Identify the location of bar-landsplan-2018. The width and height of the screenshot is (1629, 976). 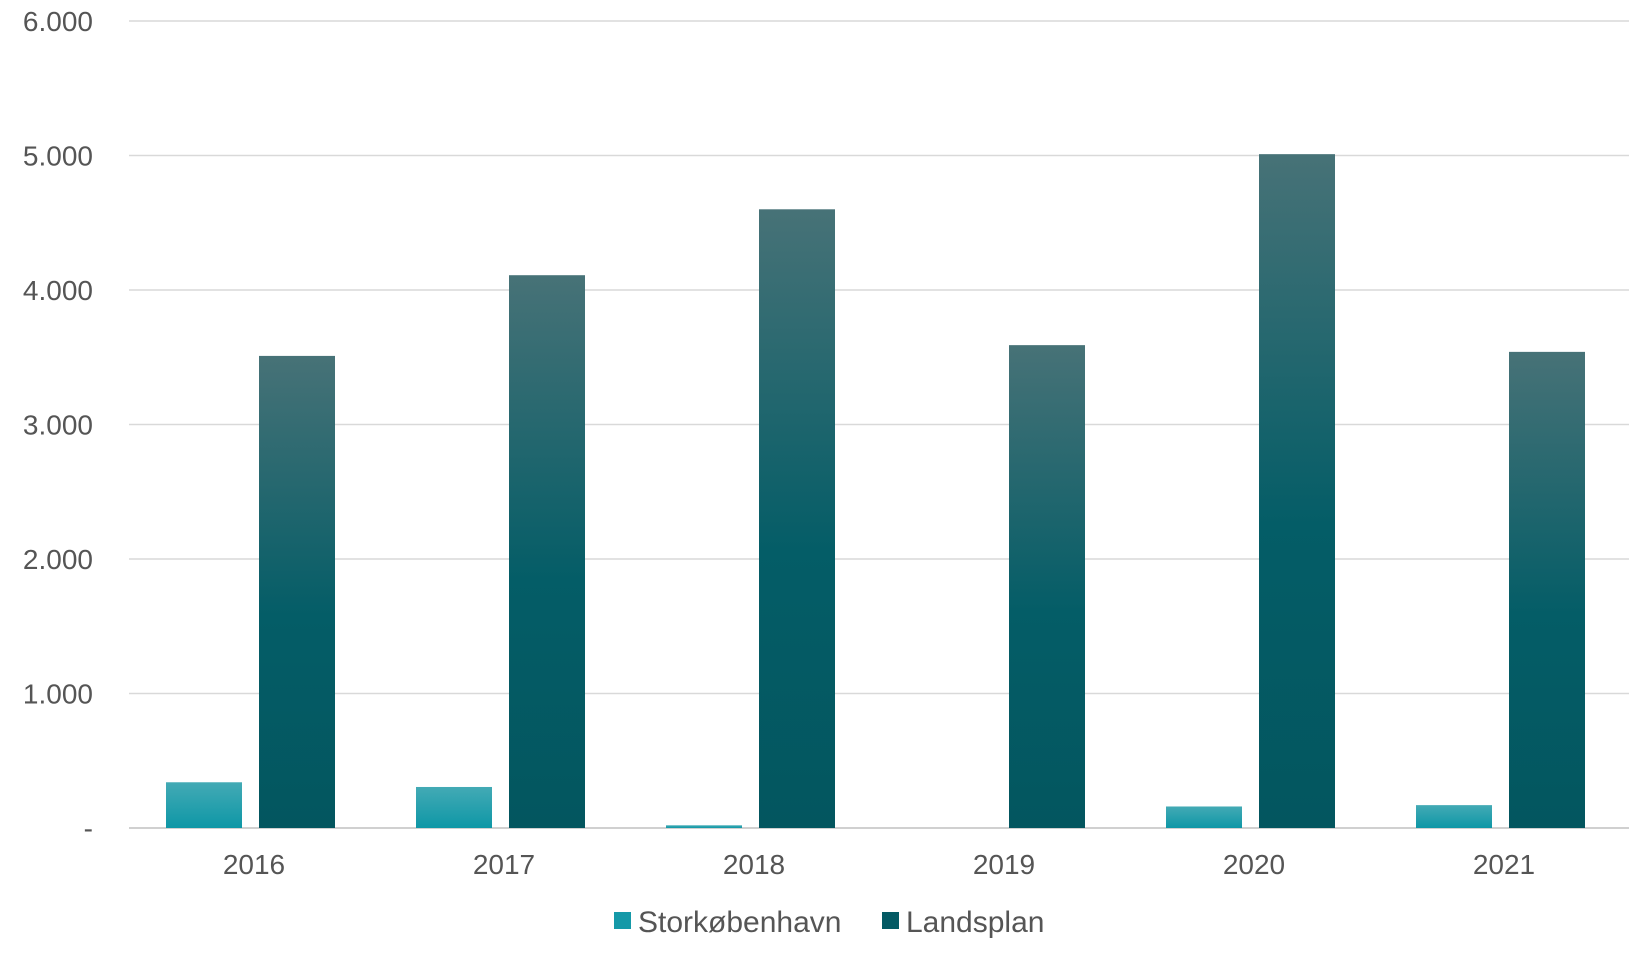
(797, 519).